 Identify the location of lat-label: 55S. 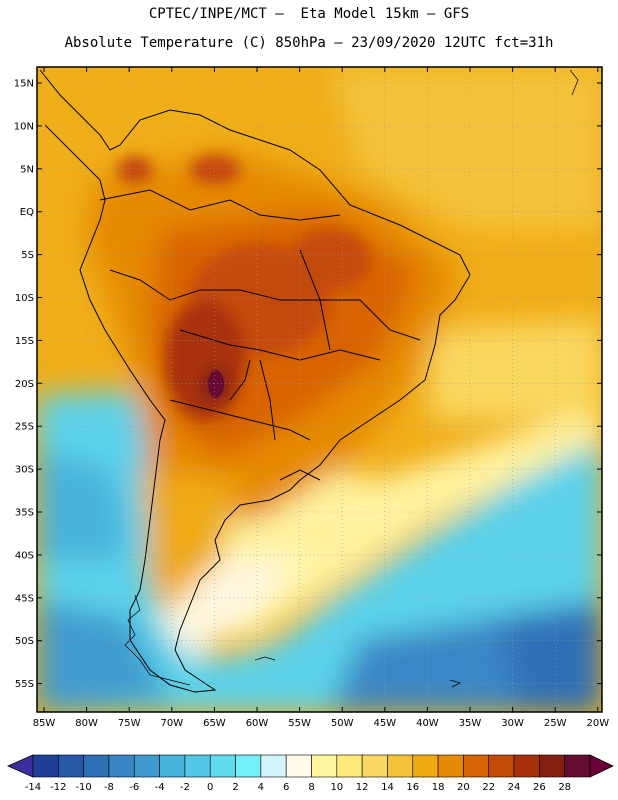
(24, 684).